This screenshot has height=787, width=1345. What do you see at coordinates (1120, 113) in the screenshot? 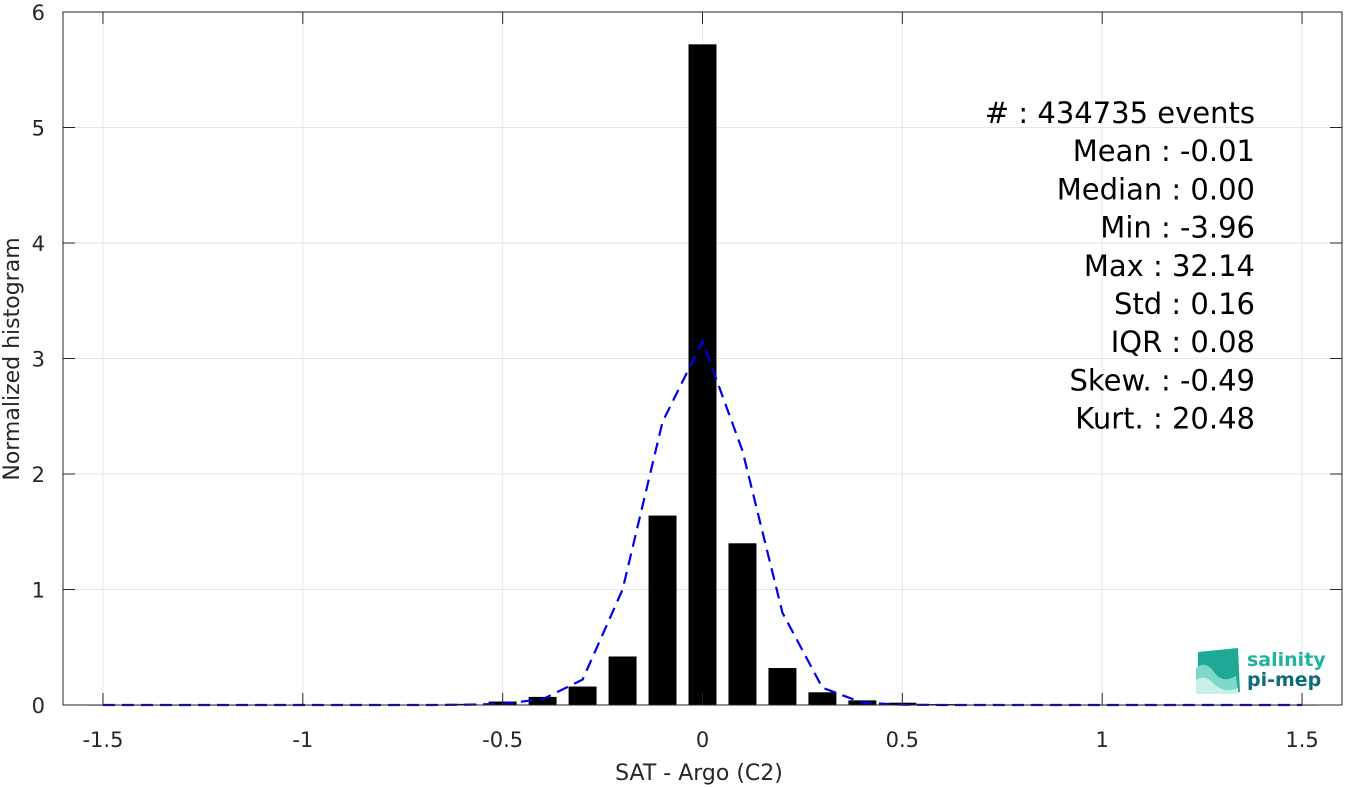
I see `stats-line: # : 434735 events` at bounding box center [1120, 113].